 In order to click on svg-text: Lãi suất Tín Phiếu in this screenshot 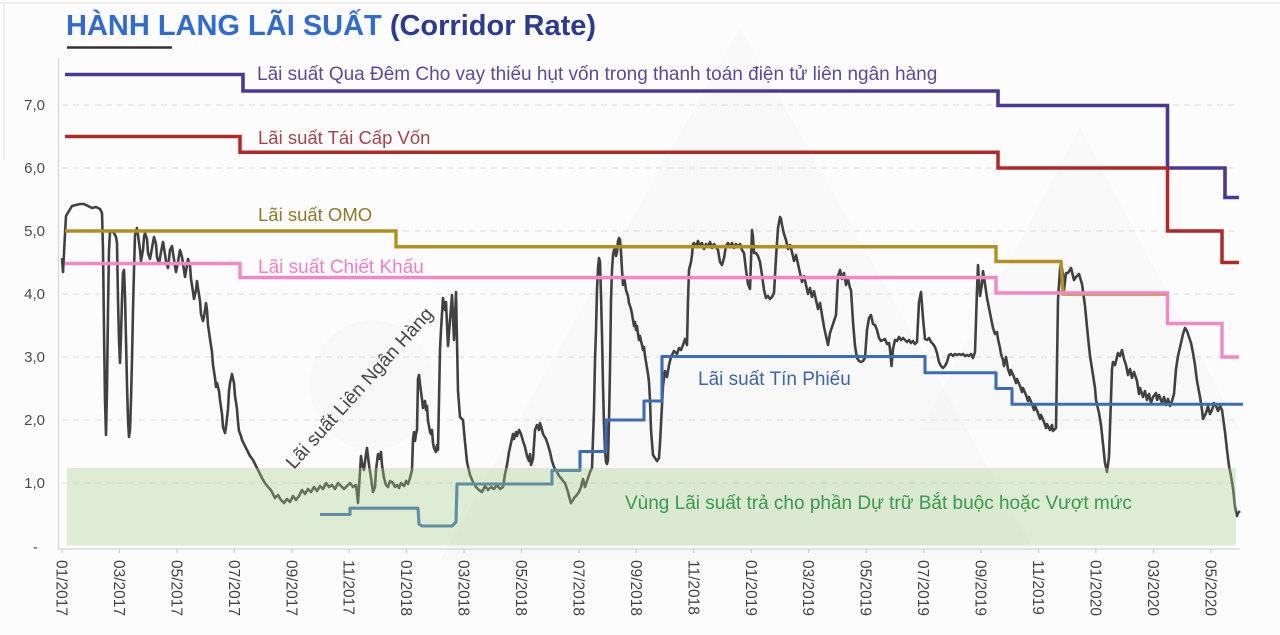, I will do `click(774, 379)`.